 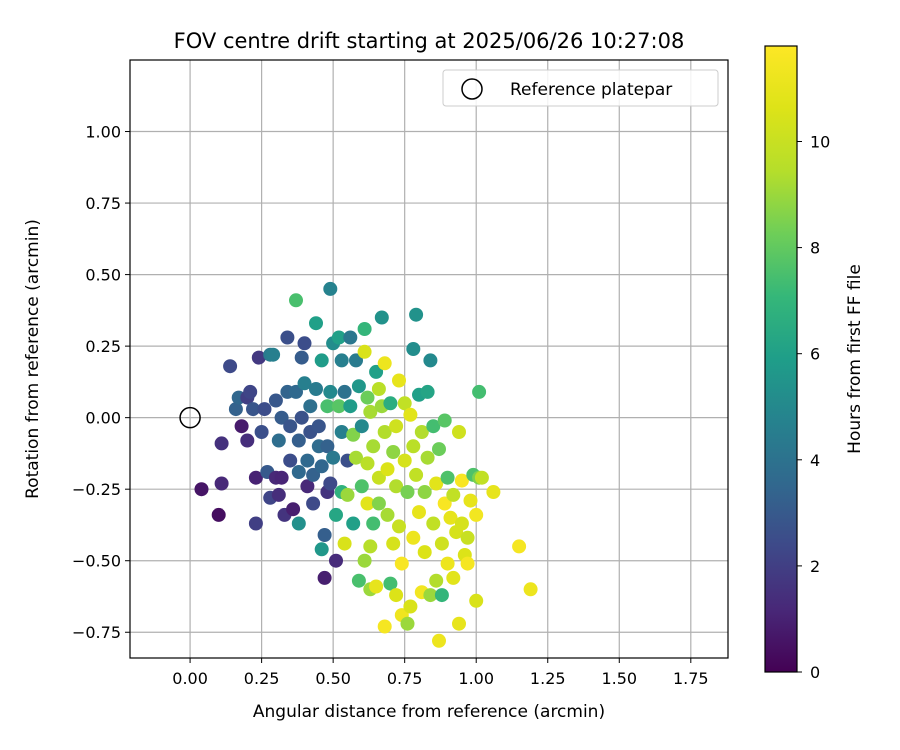 I want to click on y-tick-label: 0.50, so click(x=103, y=275).